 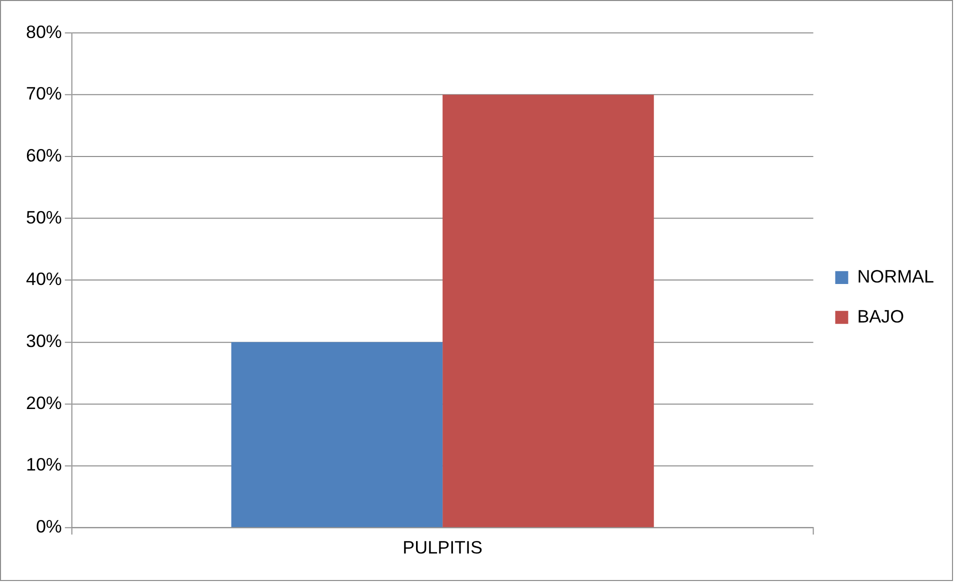 I want to click on y-tick-label: 70%, so click(x=44, y=94).